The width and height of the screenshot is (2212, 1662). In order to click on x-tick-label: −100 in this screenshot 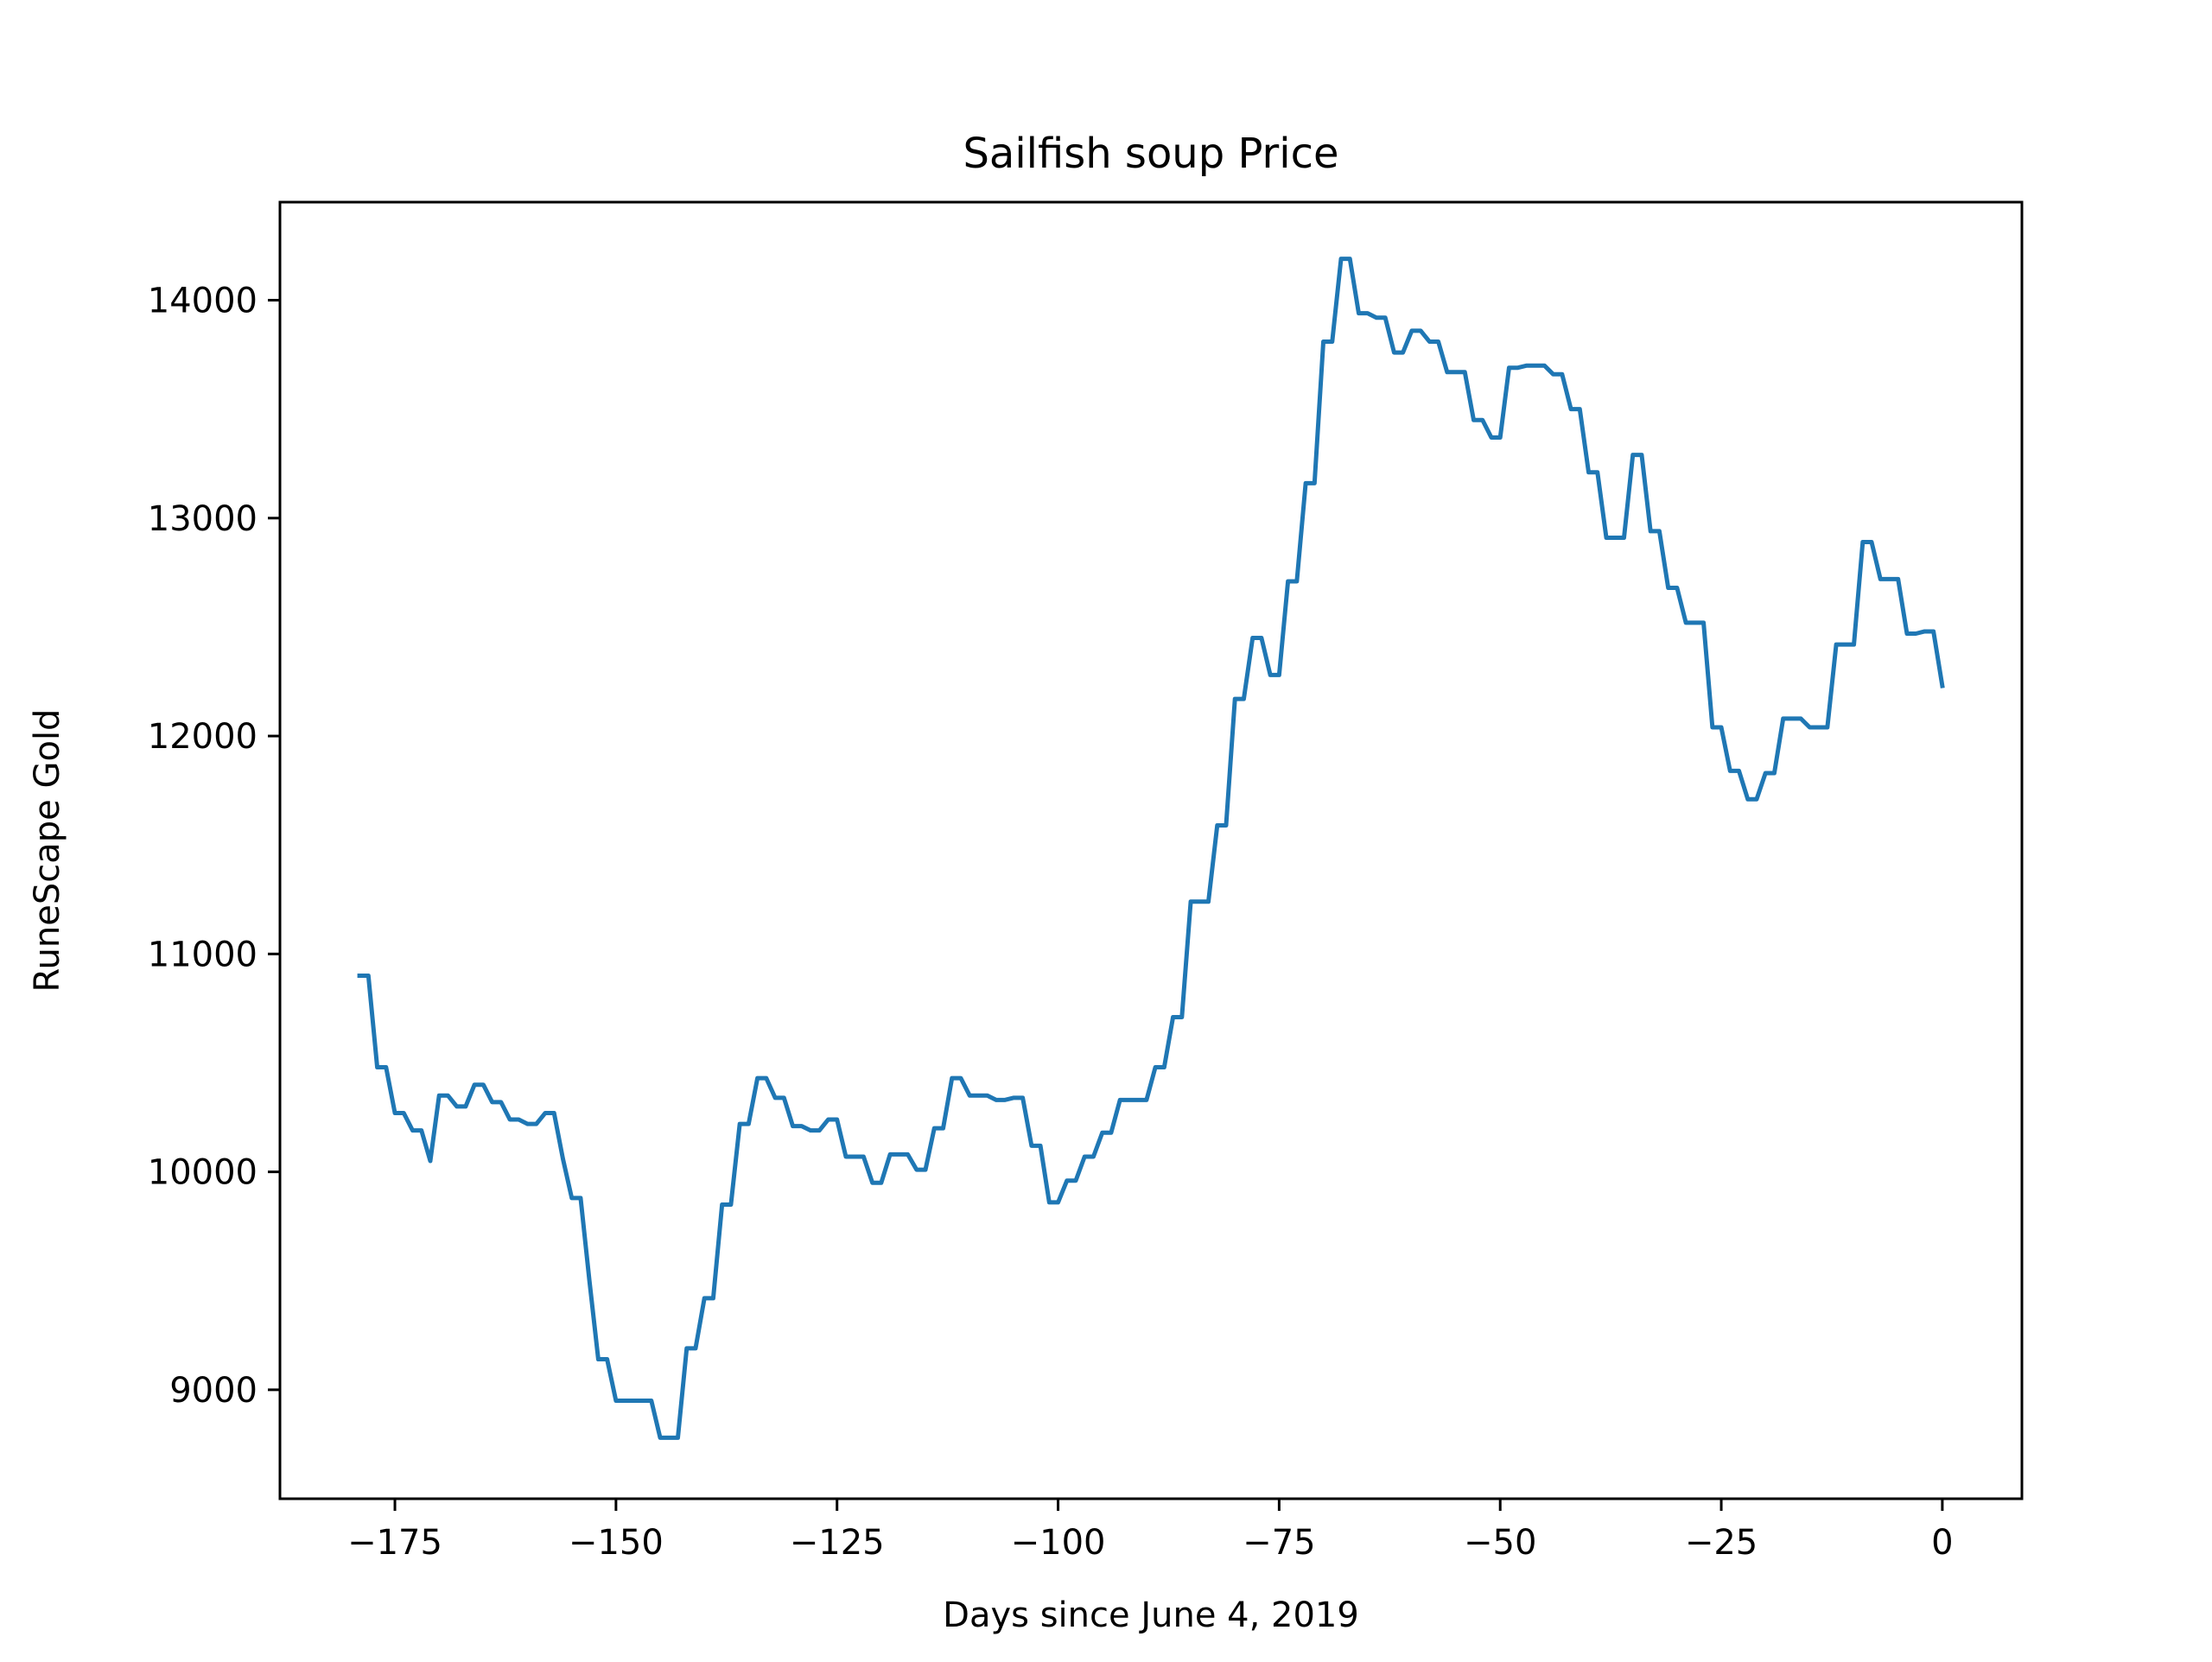, I will do `click(1058, 1543)`.